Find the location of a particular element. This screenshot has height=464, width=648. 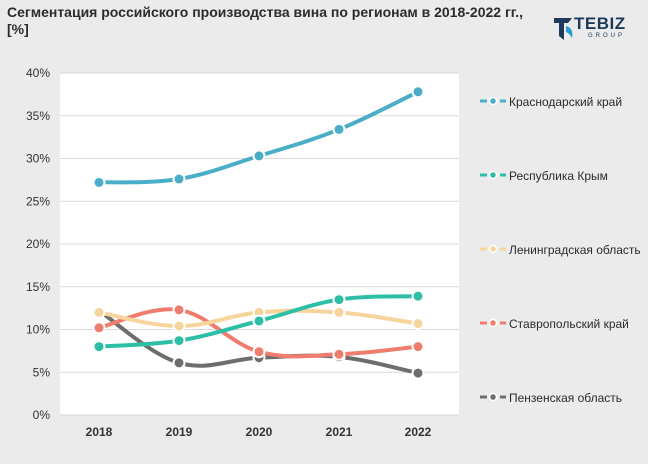

tebiz-logo: TEBIZ GROUP is located at coordinates (595, 29).